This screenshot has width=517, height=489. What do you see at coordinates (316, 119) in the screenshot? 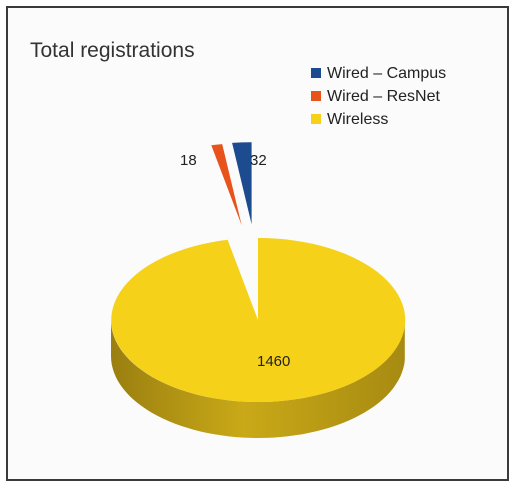
I see `legend-swatch-wireless` at bounding box center [316, 119].